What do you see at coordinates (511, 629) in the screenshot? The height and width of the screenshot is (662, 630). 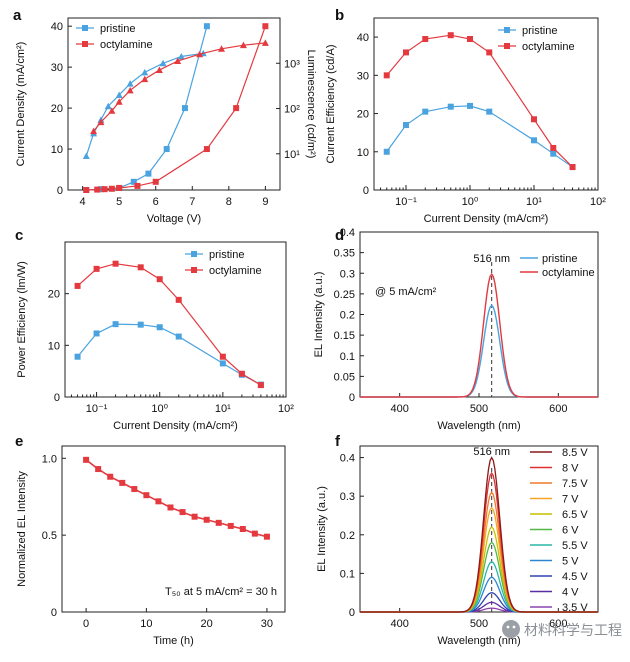 I see `wechat-icon` at bounding box center [511, 629].